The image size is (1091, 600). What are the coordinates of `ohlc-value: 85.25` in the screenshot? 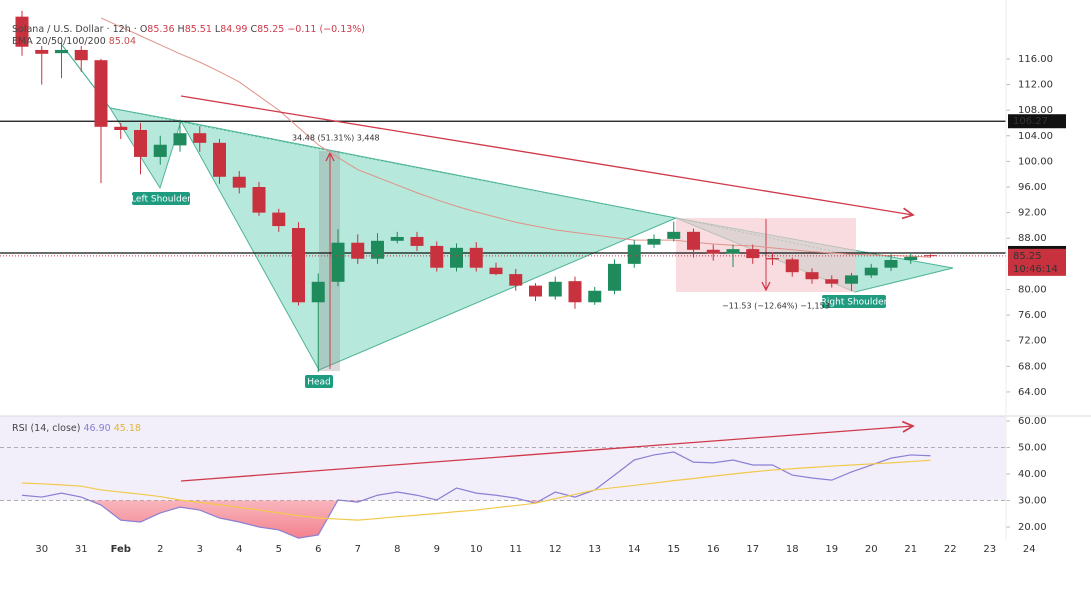 It's located at (270, 29).